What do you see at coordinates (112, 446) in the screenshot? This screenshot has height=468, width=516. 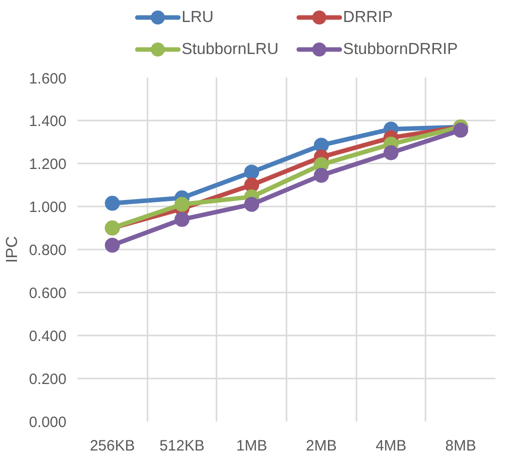 I see `x-tick-label: 256KB` at bounding box center [112, 446].